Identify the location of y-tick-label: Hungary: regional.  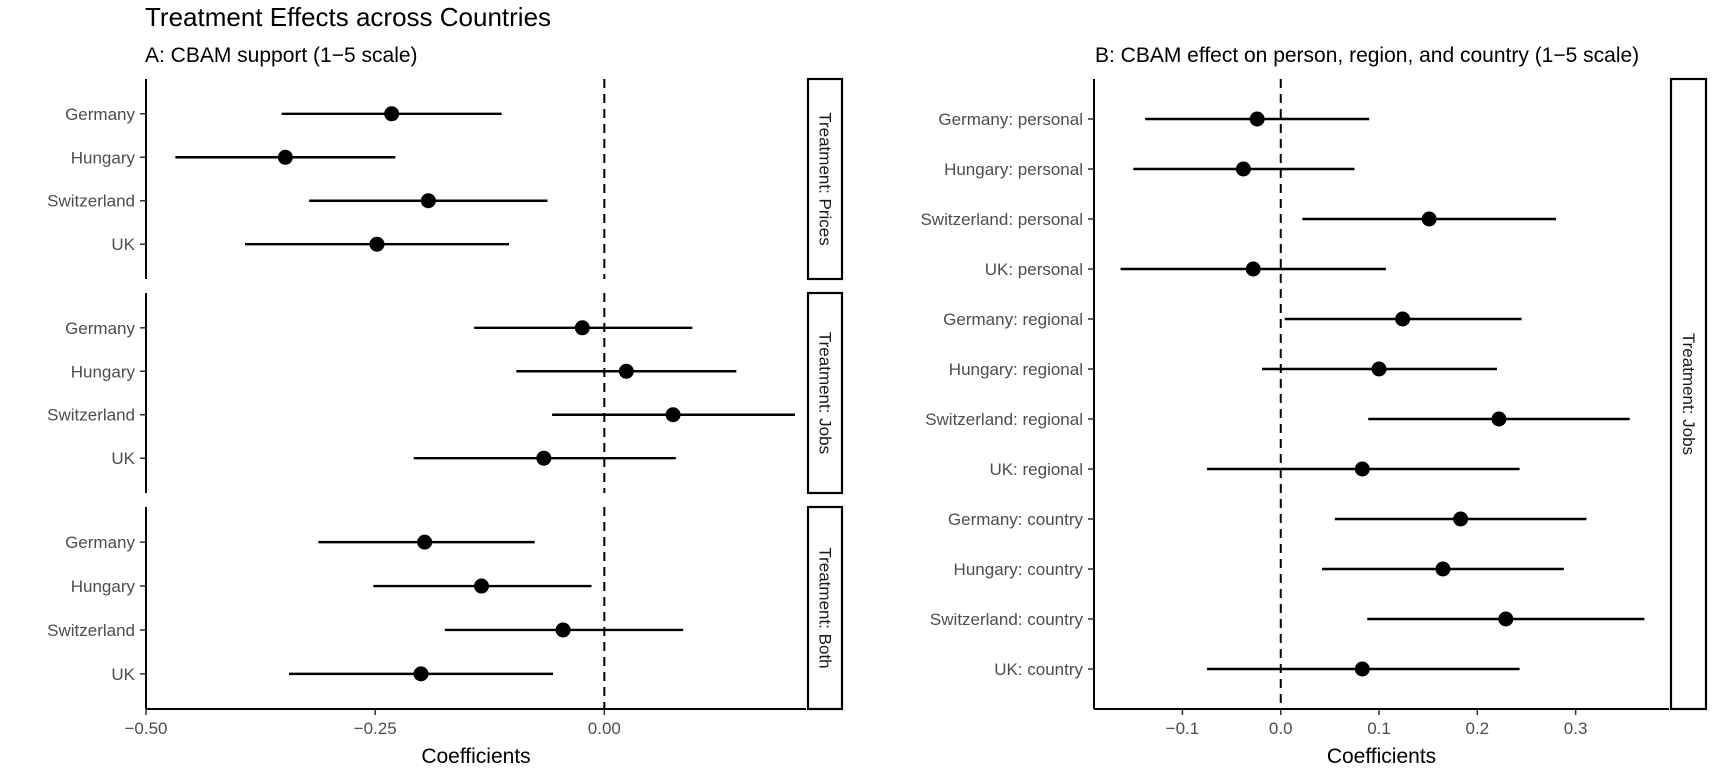
(1016, 369).